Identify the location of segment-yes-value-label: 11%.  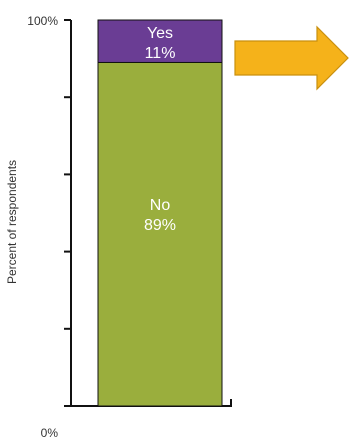
(160, 53).